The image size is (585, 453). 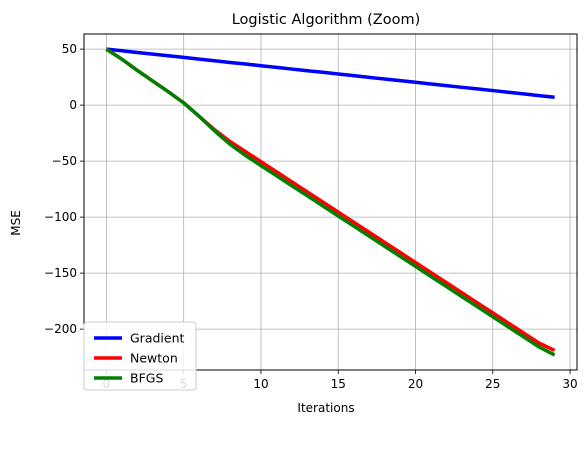 I want to click on chart-title: Logistic Algorithm (Zoom), so click(x=326, y=20).